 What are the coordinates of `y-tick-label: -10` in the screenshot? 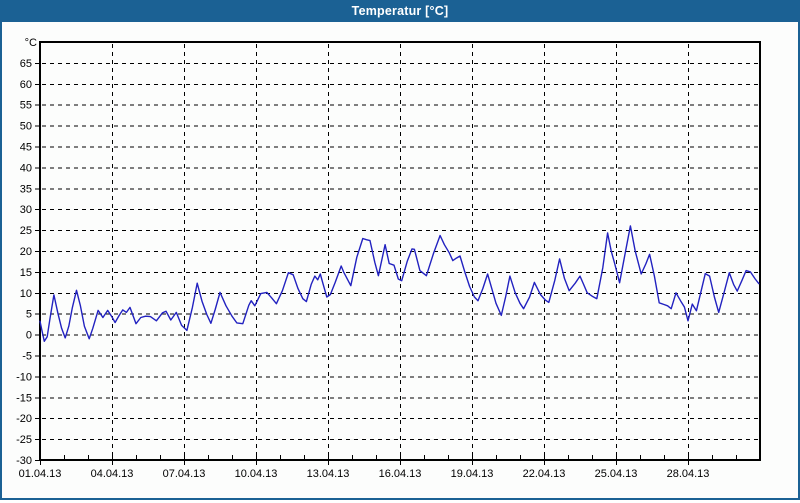 It's located at (24, 377).